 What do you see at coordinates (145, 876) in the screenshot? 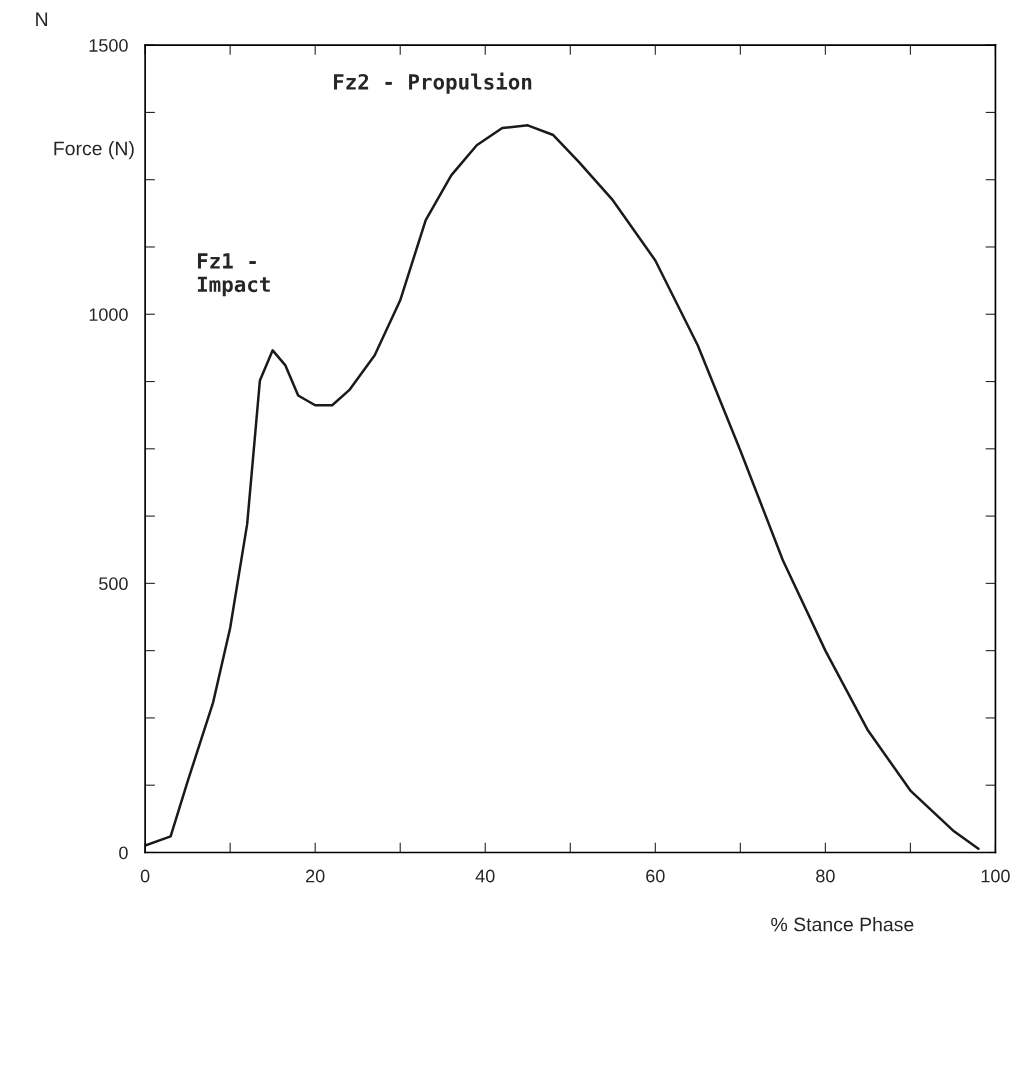
I see `x-tick-label: 0` at bounding box center [145, 876].